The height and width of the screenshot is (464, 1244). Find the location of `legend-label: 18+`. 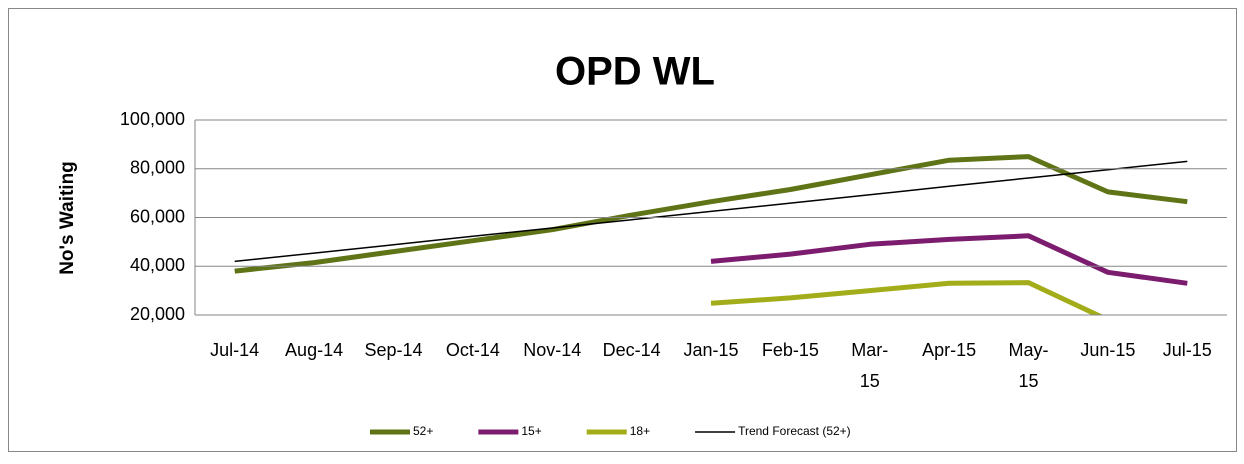

legend-label: 18+ is located at coordinates (640, 431).